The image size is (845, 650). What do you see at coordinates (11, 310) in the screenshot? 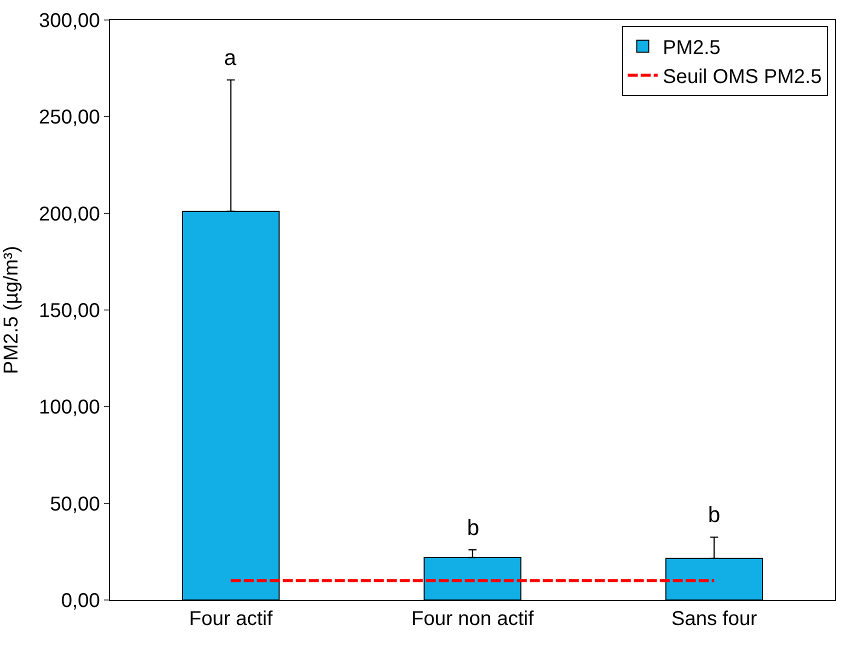
I see `y-axis-title: PM2.5 (µg/m³)` at bounding box center [11, 310].